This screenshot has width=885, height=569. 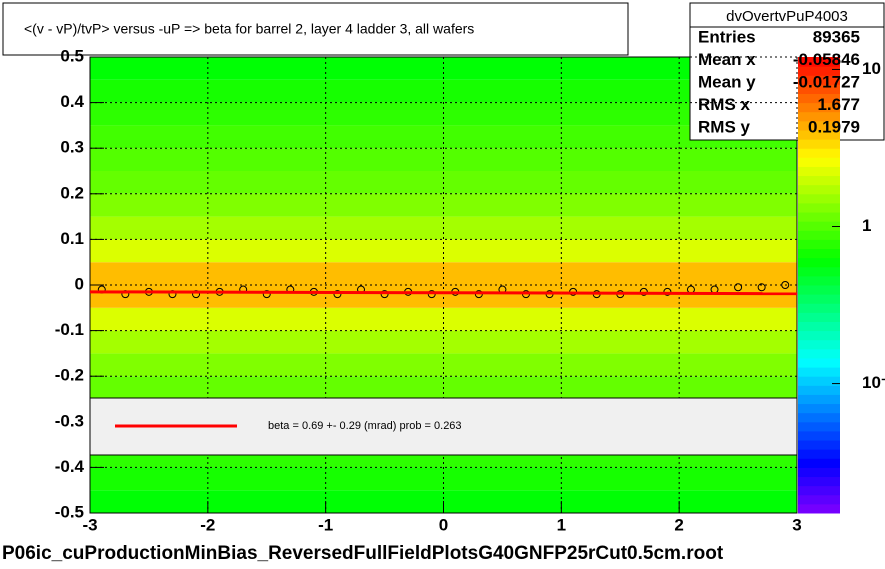 What do you see at coordinates (866, 225) in the screenshot?
I see `z-tick-label: 1` at bounding box center [866, 225].